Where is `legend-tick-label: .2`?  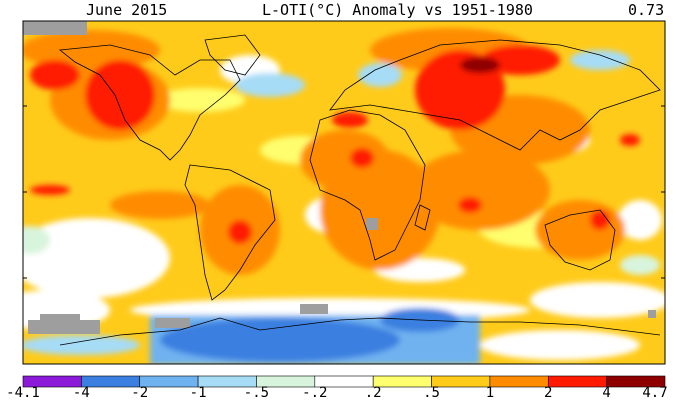 legend-tick-label: .2 is located at coordinates (373, 393).